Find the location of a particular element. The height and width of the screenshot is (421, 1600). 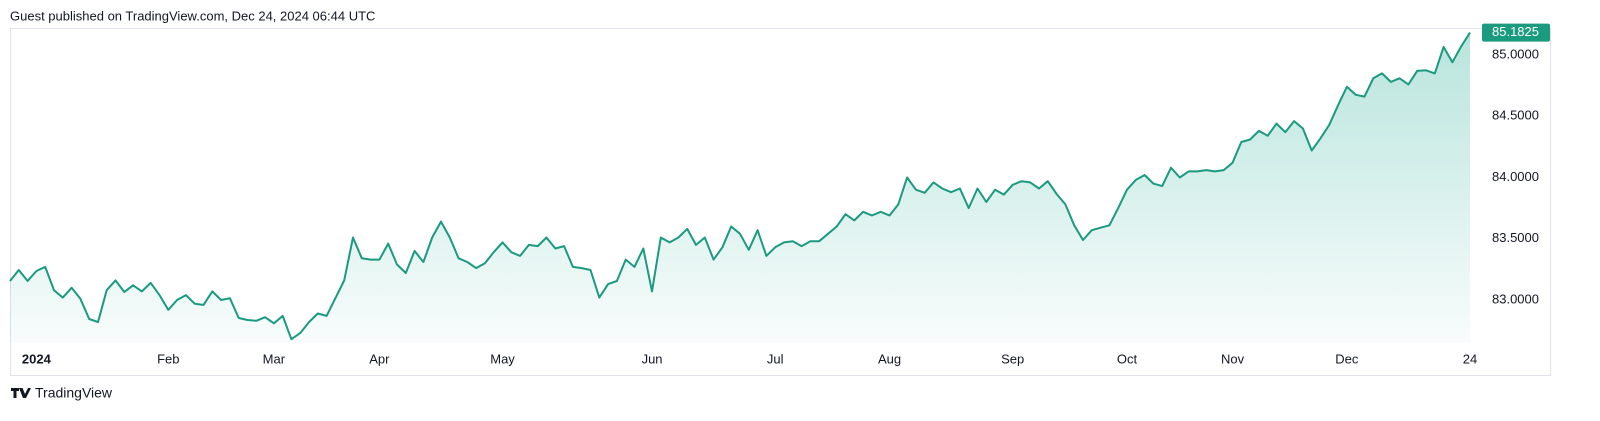

brand: TradingView is located at coordinates (74, 393).